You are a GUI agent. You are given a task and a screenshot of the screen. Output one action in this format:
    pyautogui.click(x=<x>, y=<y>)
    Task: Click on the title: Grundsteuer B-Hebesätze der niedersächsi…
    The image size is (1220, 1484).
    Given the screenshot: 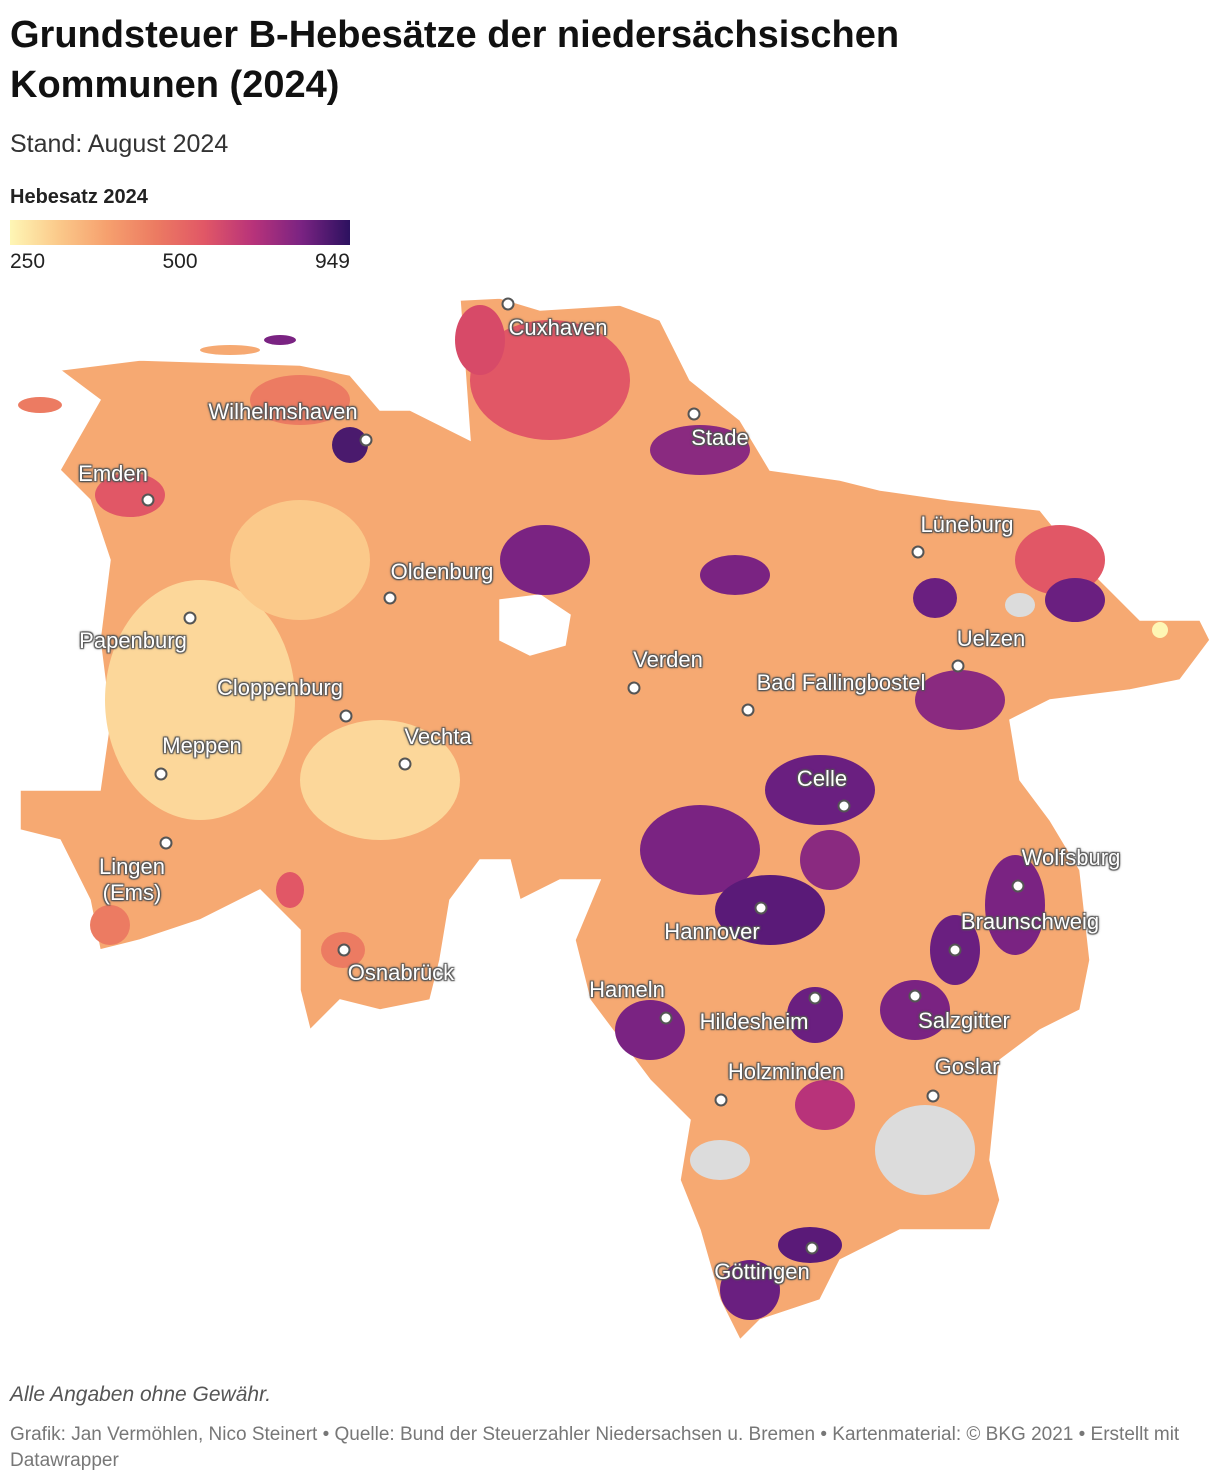 What is the action you would take?
    pyautogui.click(x=455, y=60)
    